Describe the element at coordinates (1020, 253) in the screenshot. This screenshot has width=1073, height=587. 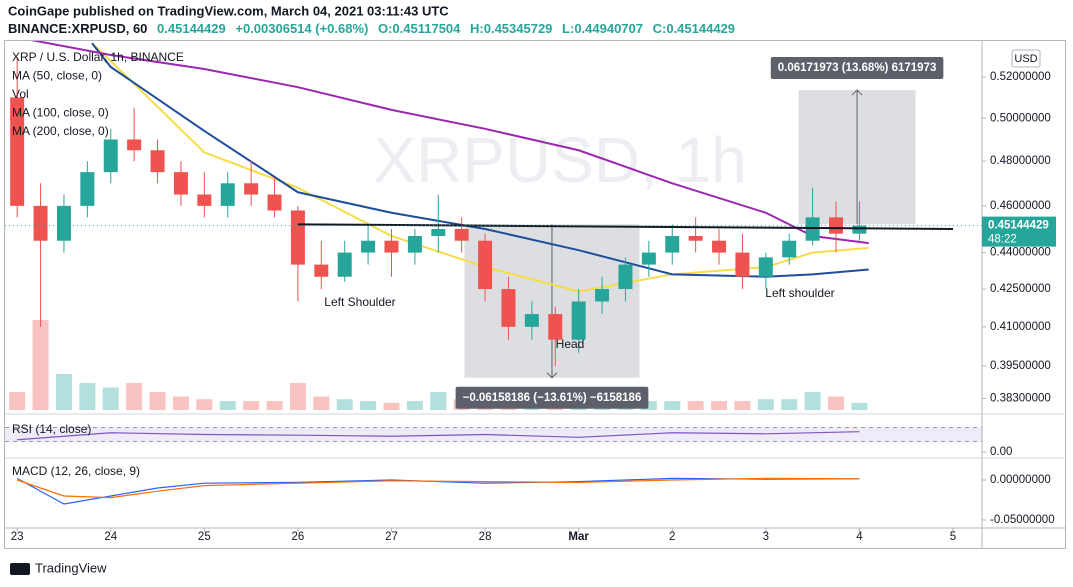
I see `y-tick-label: 0.44000000` at that location.